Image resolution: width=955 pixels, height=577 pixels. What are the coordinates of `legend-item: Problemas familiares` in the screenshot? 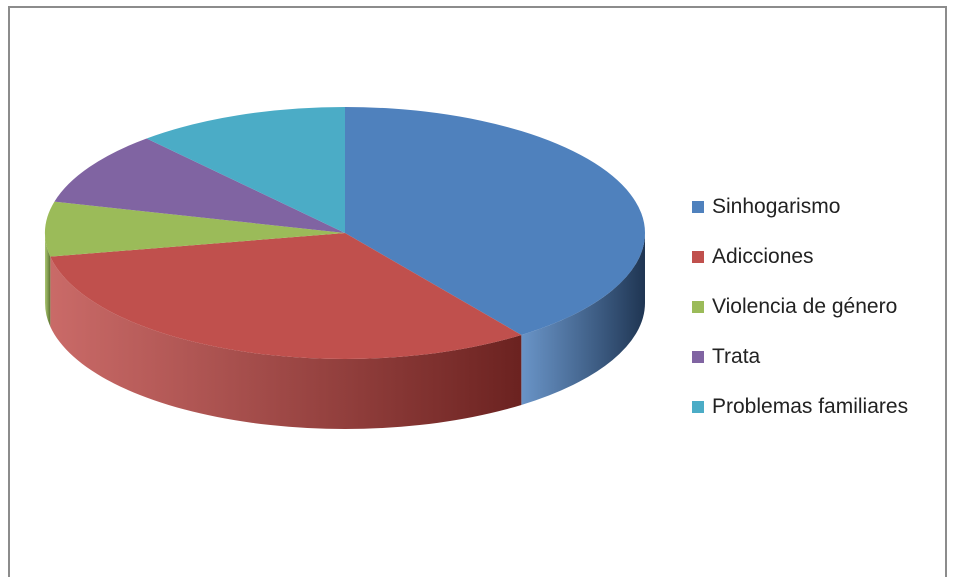 It's located at (800, 407).